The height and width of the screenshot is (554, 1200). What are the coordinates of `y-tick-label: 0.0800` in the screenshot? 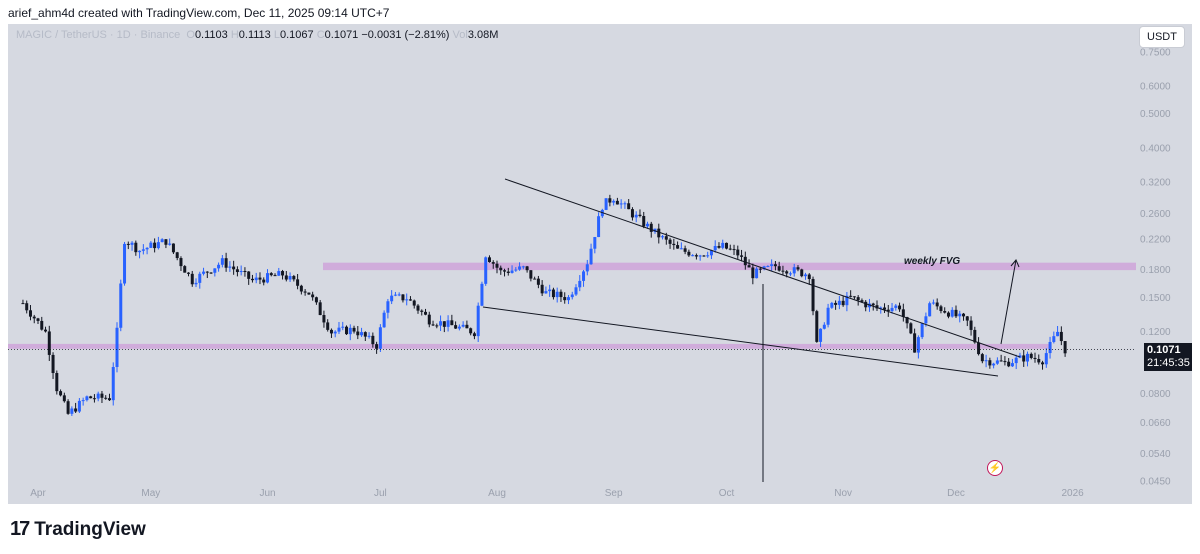 It's located at (1155, 394).